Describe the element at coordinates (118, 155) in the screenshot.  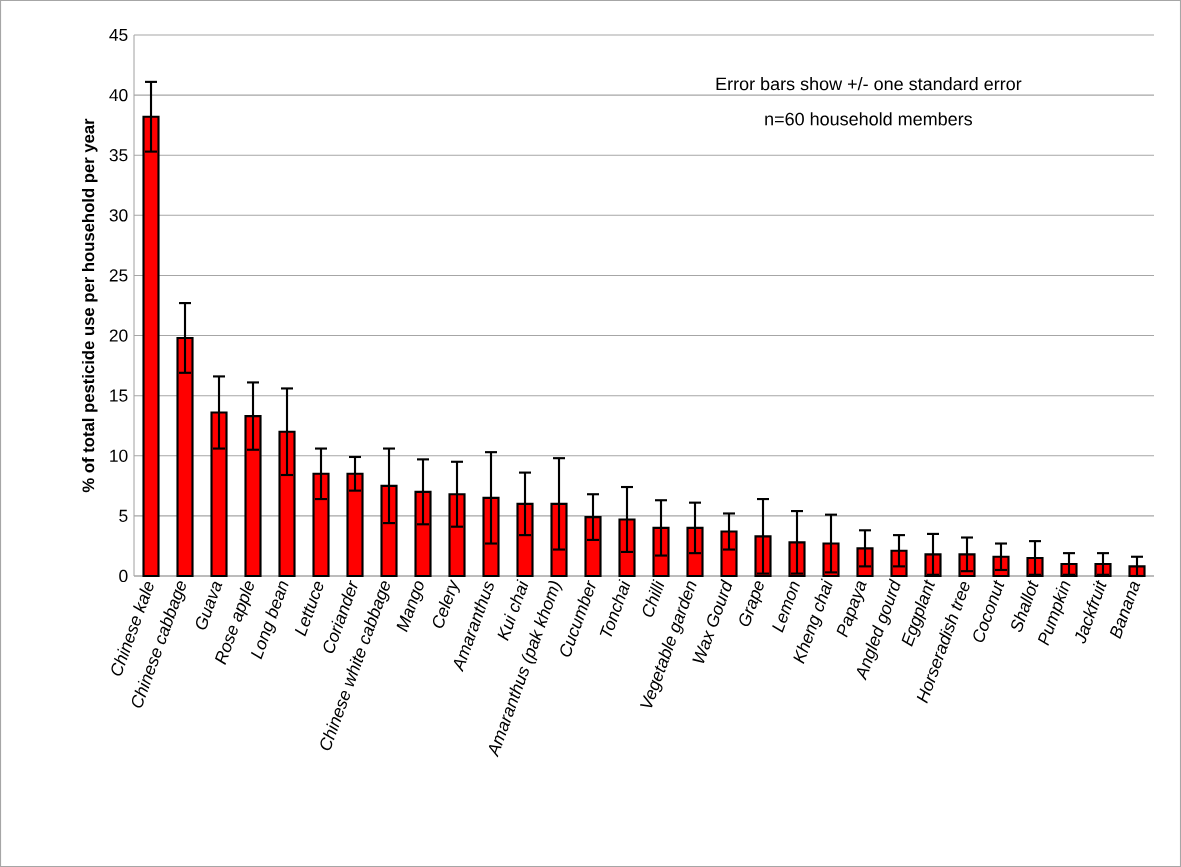
I see `y-tick-label: 35` at that location.